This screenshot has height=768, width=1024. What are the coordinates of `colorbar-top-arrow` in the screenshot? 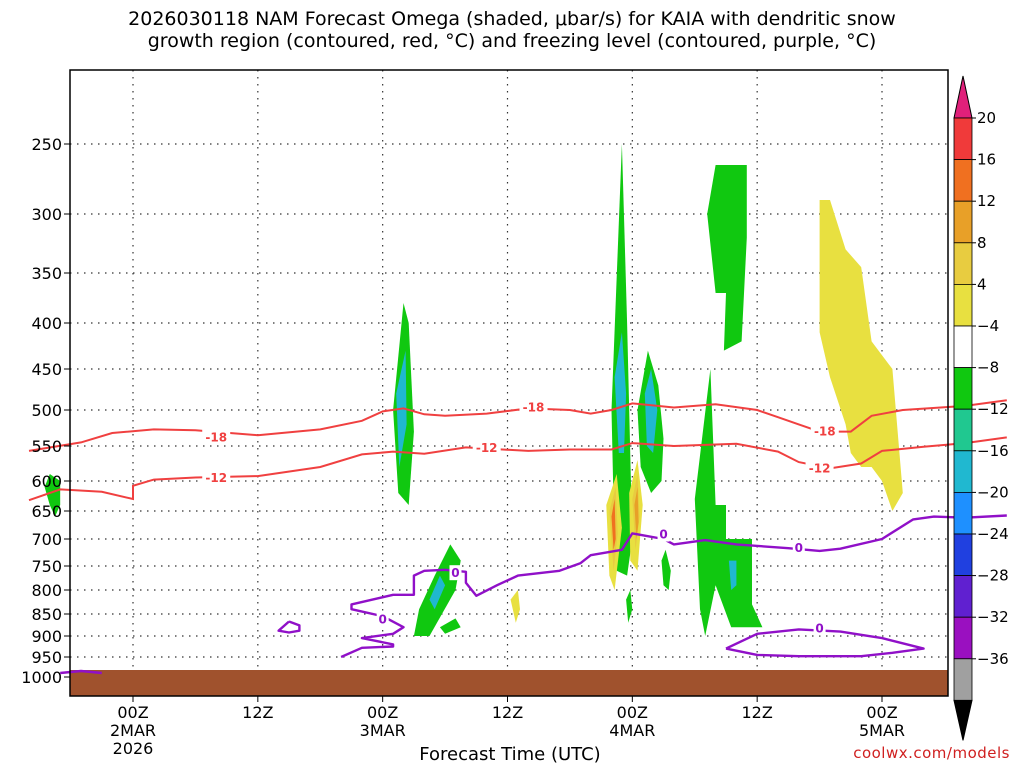 It's located at (963, 97).